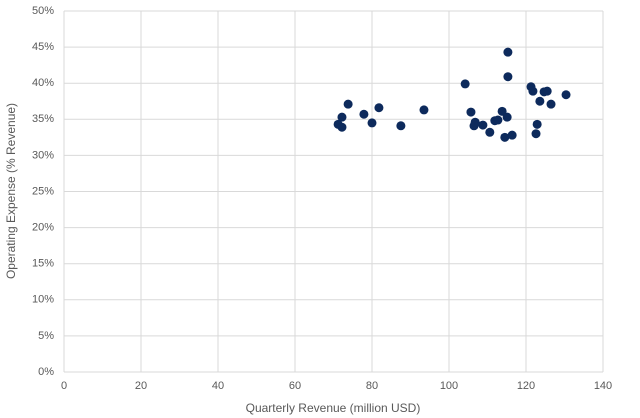  I want to click on x-tick-label: 20, so click(141, 386).